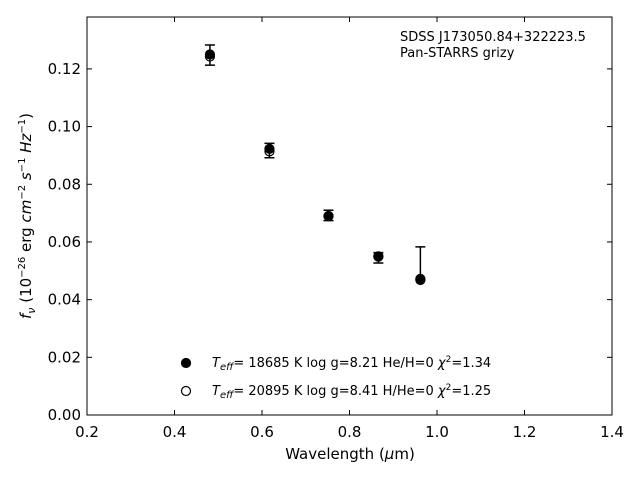 This screenshot has width=640, height=480. I want to click on x-tick-label-5: 1.2, so click(525, 432).